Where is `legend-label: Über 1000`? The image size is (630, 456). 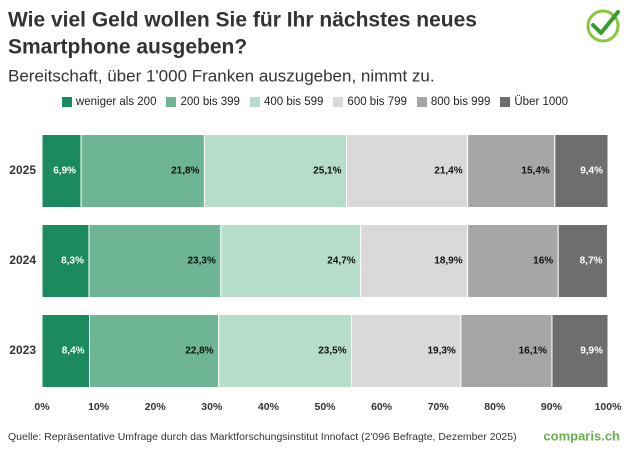 legend-label: Über 1000 is located at coordinates (541, 102).